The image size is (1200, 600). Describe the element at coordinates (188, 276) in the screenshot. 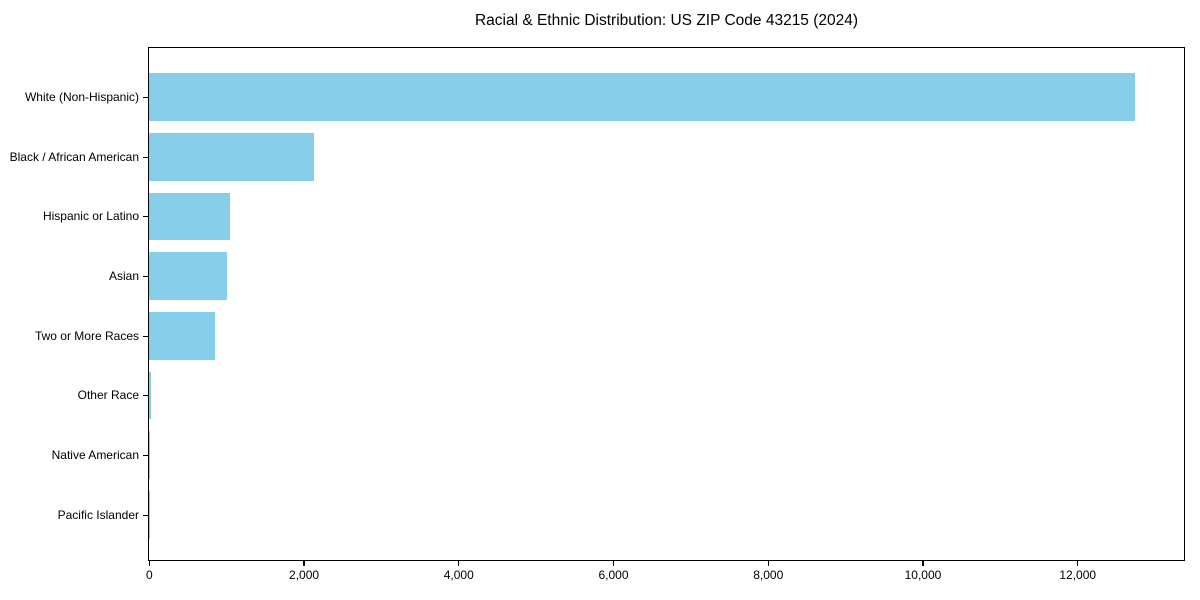

I see `bar-asian` at that location.